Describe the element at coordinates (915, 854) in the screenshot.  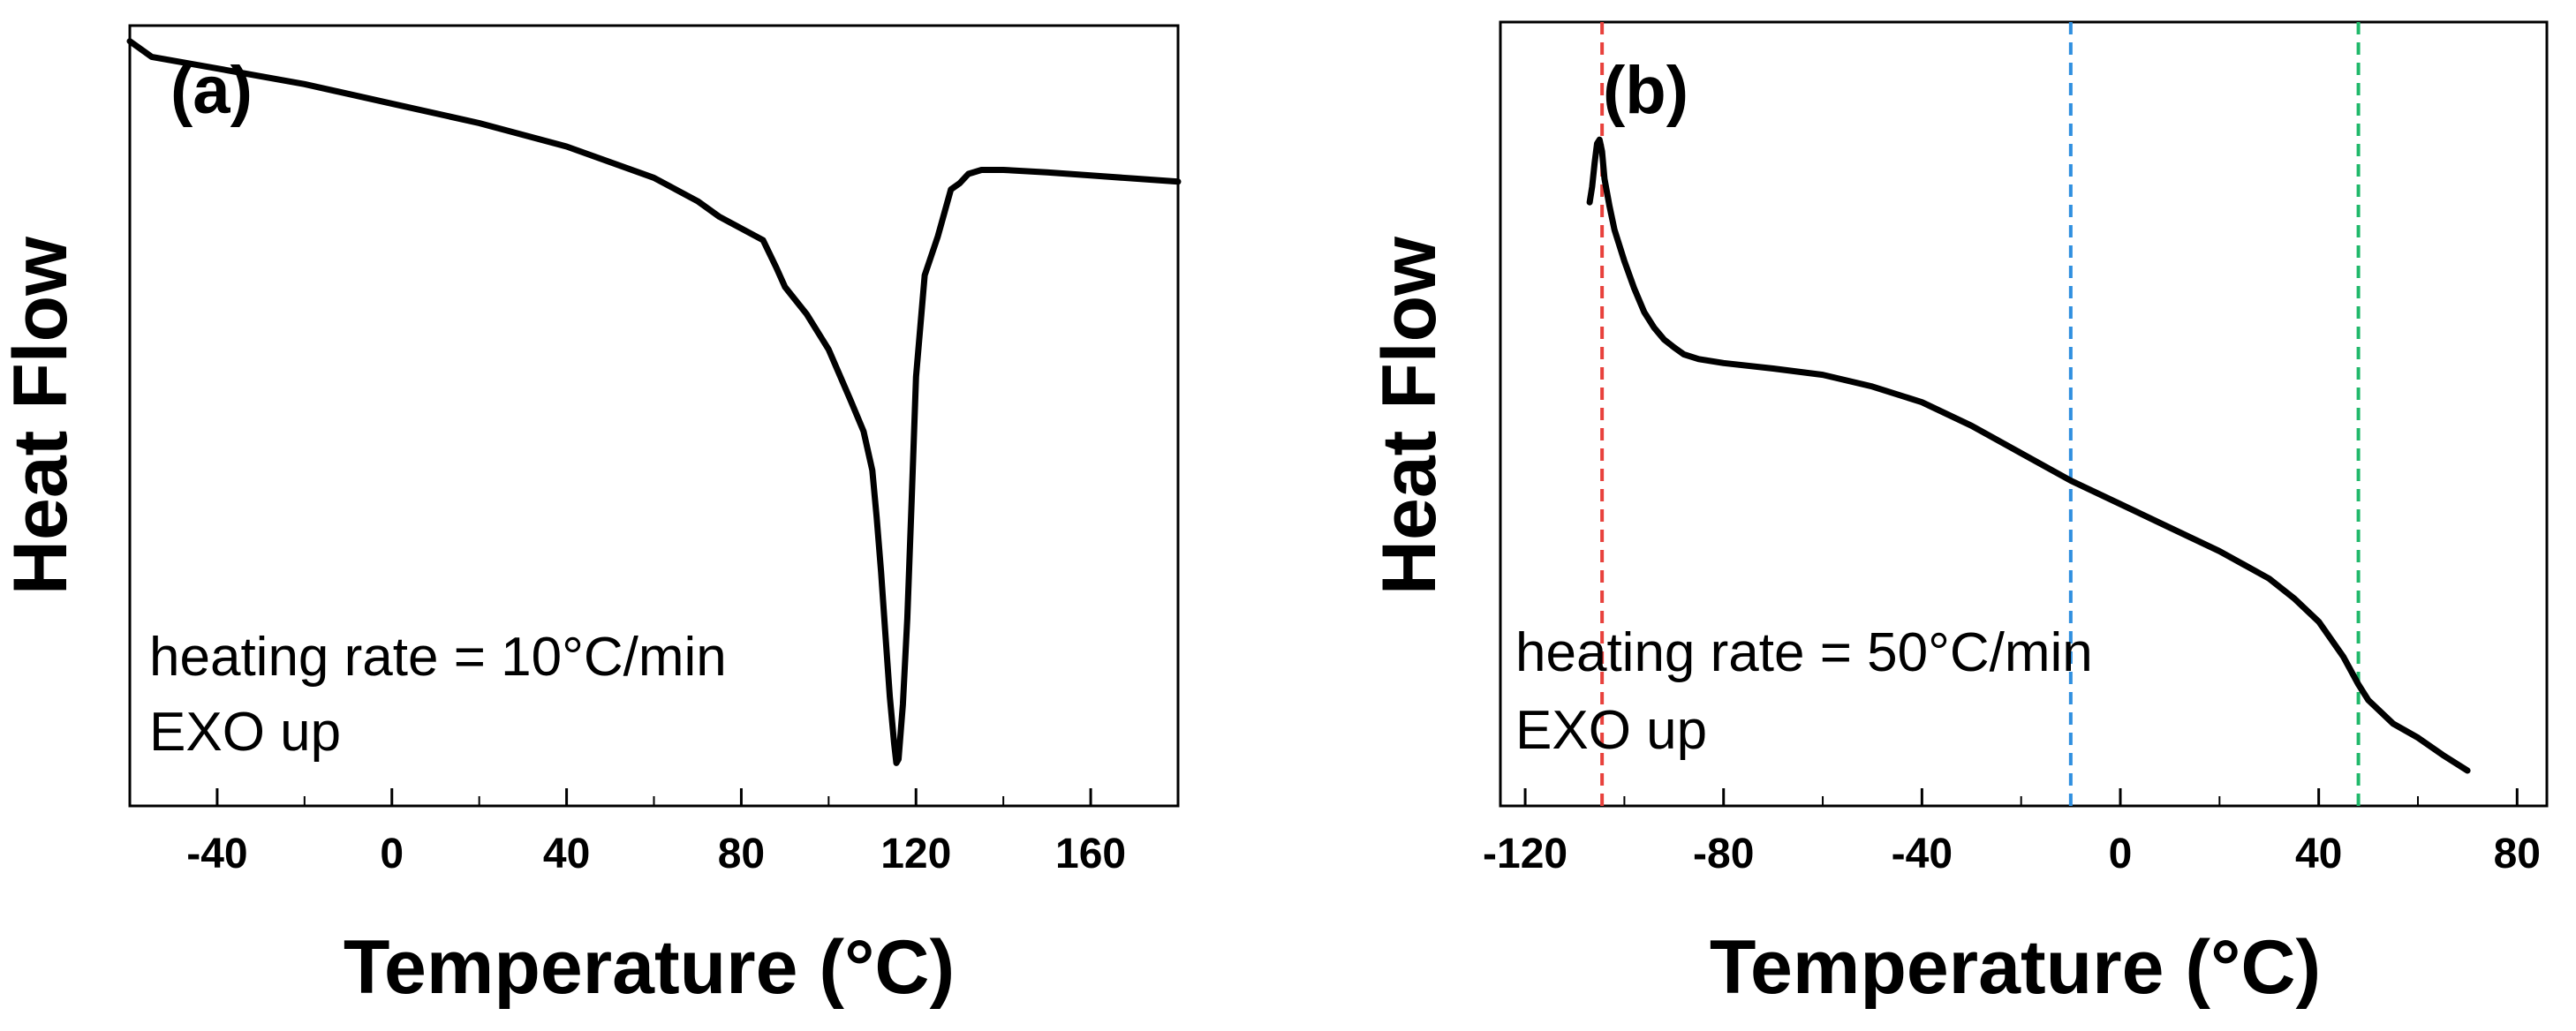
I see `x-tick-label: 120` at that location.